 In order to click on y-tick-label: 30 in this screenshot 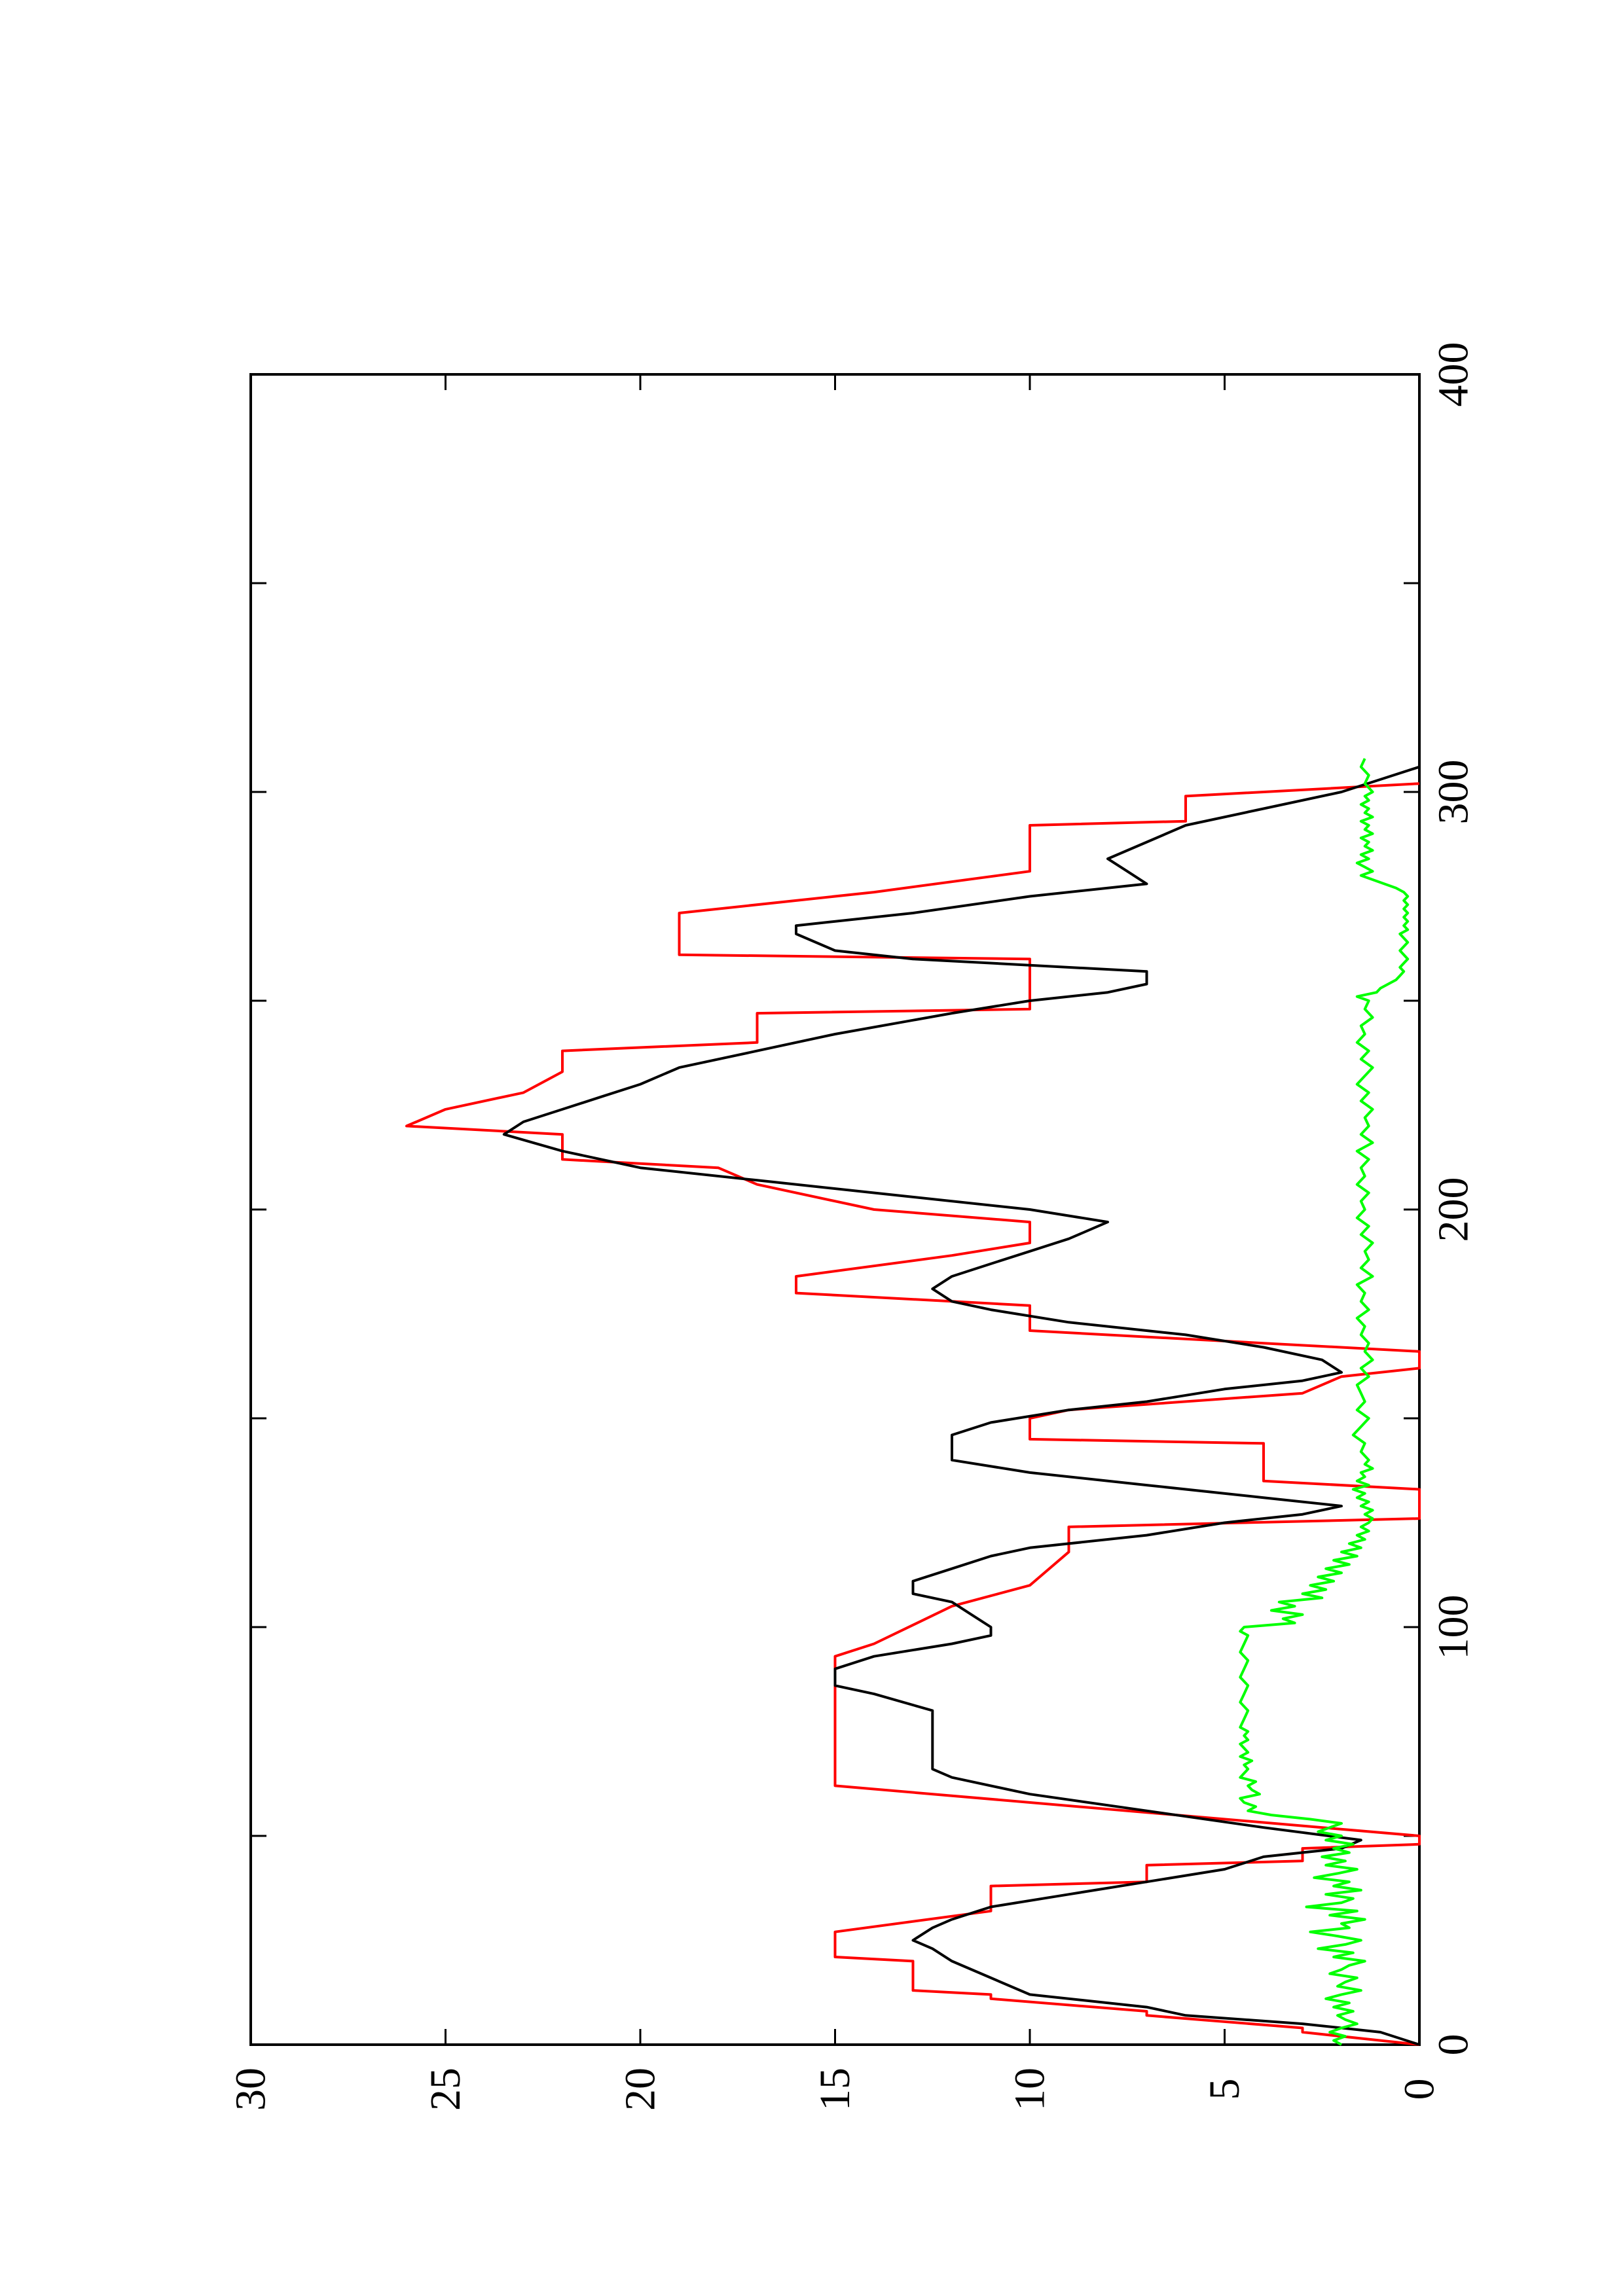, I will do `click(251, 2089)`.